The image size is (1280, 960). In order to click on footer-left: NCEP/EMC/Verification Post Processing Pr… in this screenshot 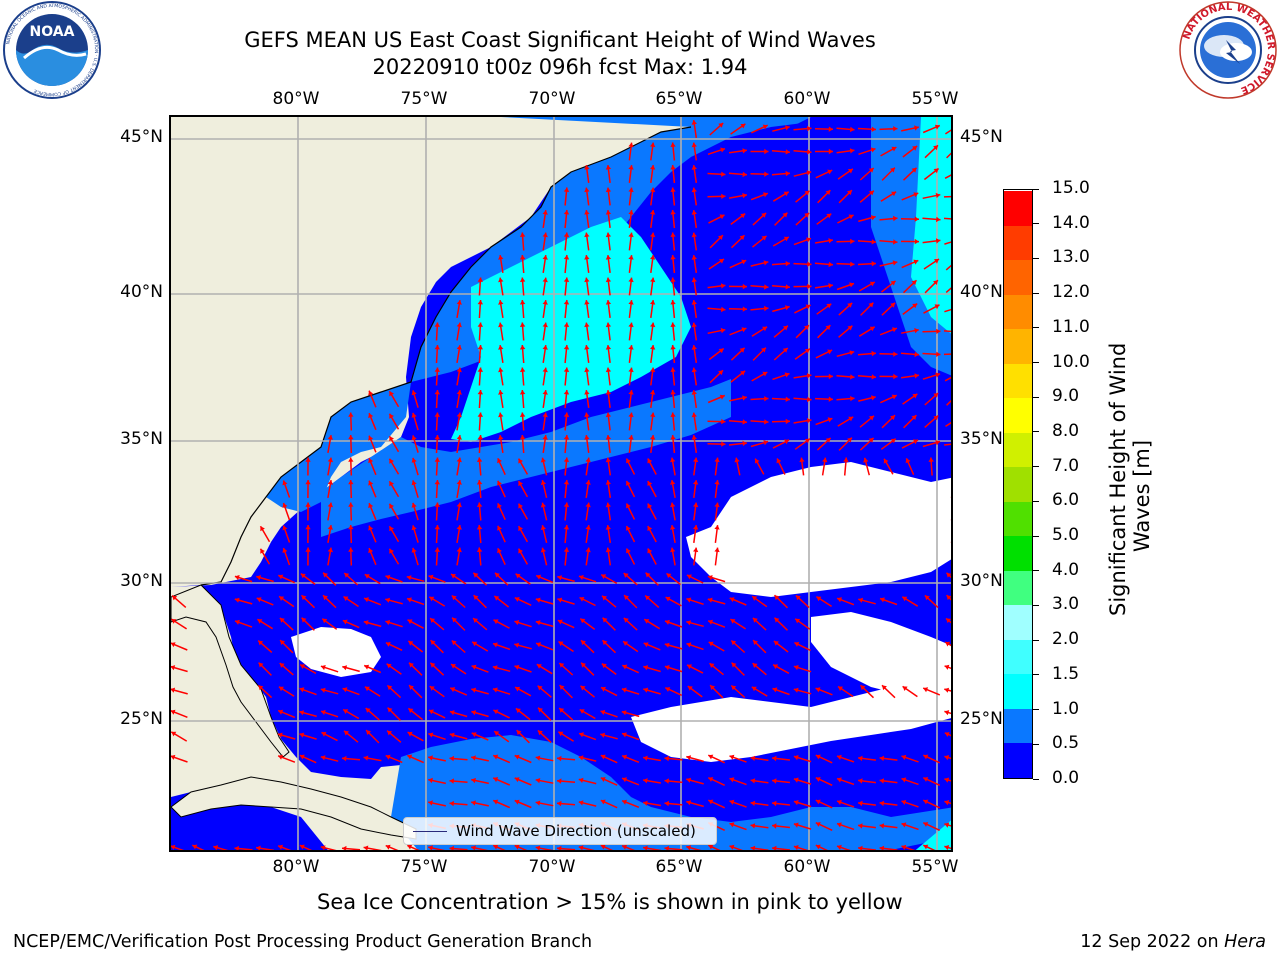, I will do `click(303, 942)`.